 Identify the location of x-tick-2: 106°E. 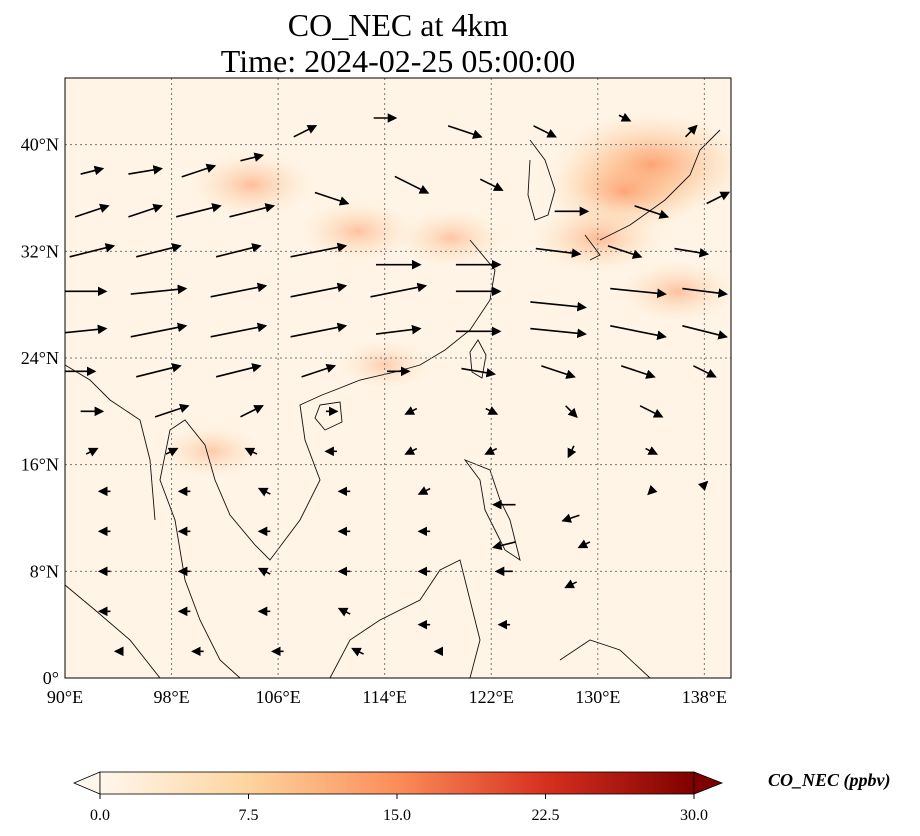
(278, 697).